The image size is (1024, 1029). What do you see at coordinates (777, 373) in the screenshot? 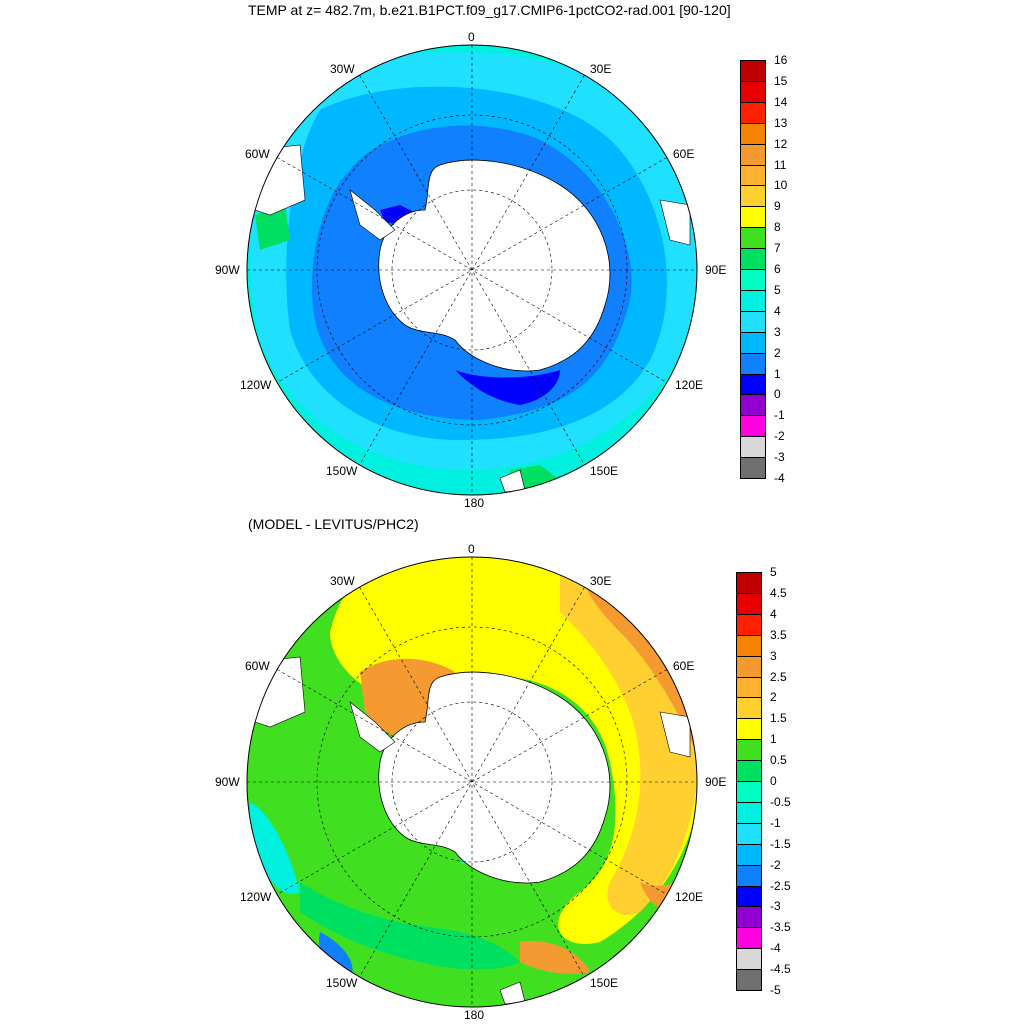
I see `top-colorbar-tick-label: 1` at bounding box center [777, 373].